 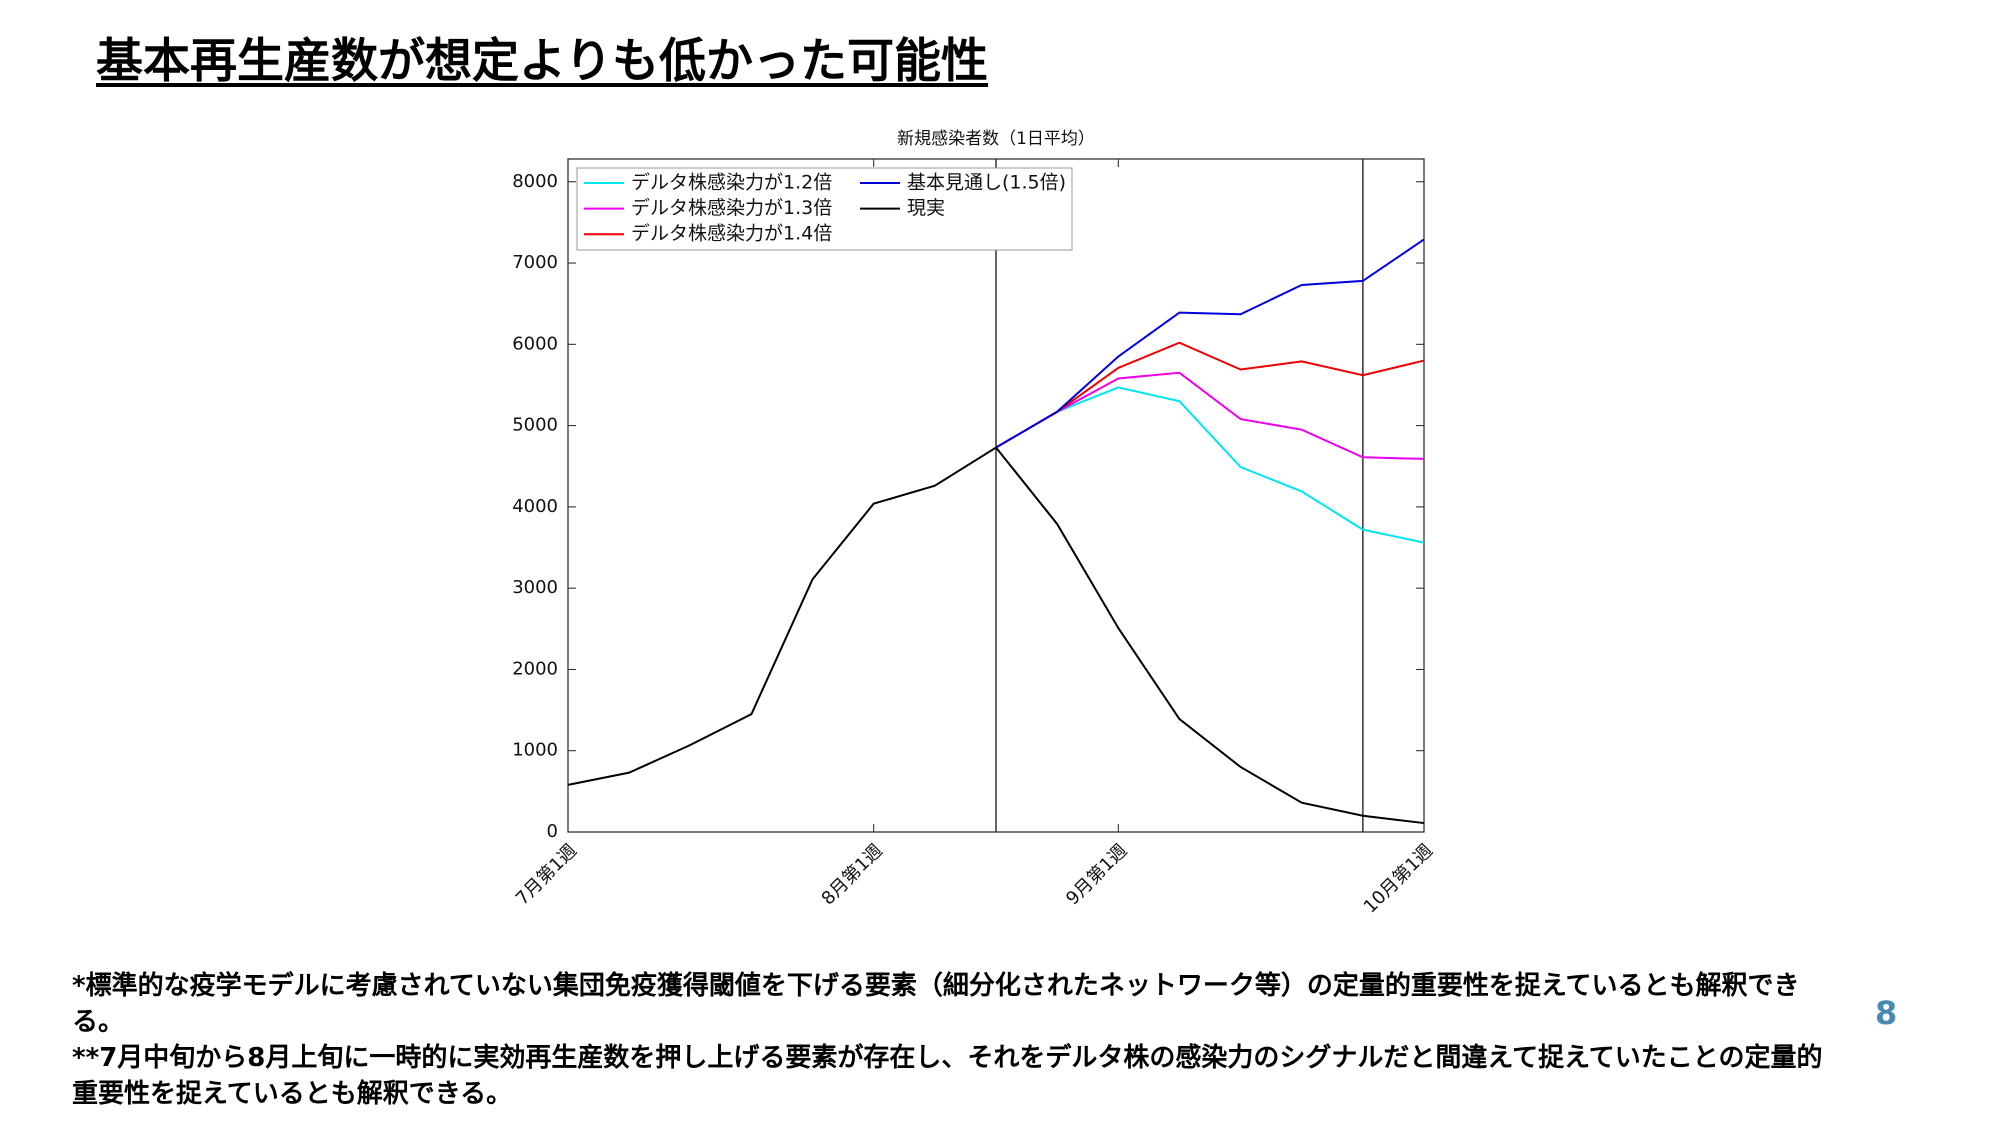 I want to click on legend-label: 基本見通し(1.5倍), so click(x=986, y=183).